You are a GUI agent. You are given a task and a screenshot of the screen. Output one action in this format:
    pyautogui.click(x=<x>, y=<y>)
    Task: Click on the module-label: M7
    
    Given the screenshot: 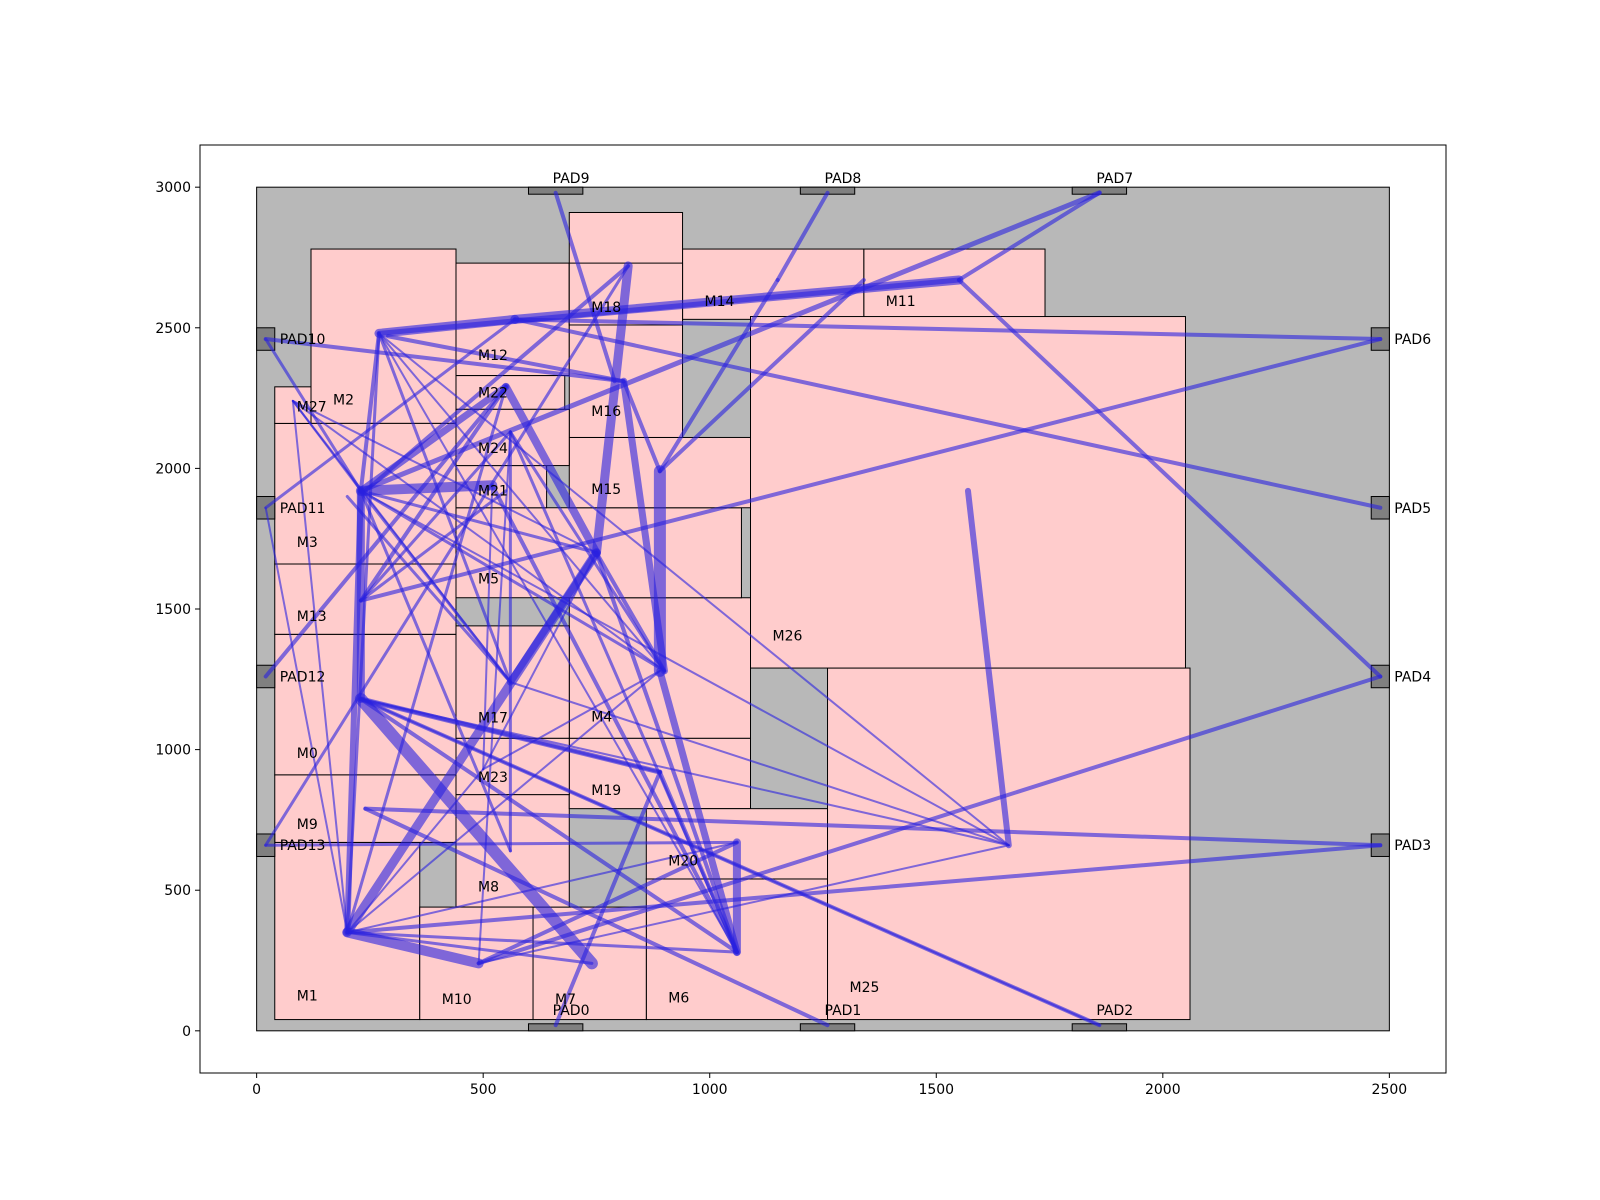 What is the action you would take?
    pyautogui.click(x=565, y=1000)
    